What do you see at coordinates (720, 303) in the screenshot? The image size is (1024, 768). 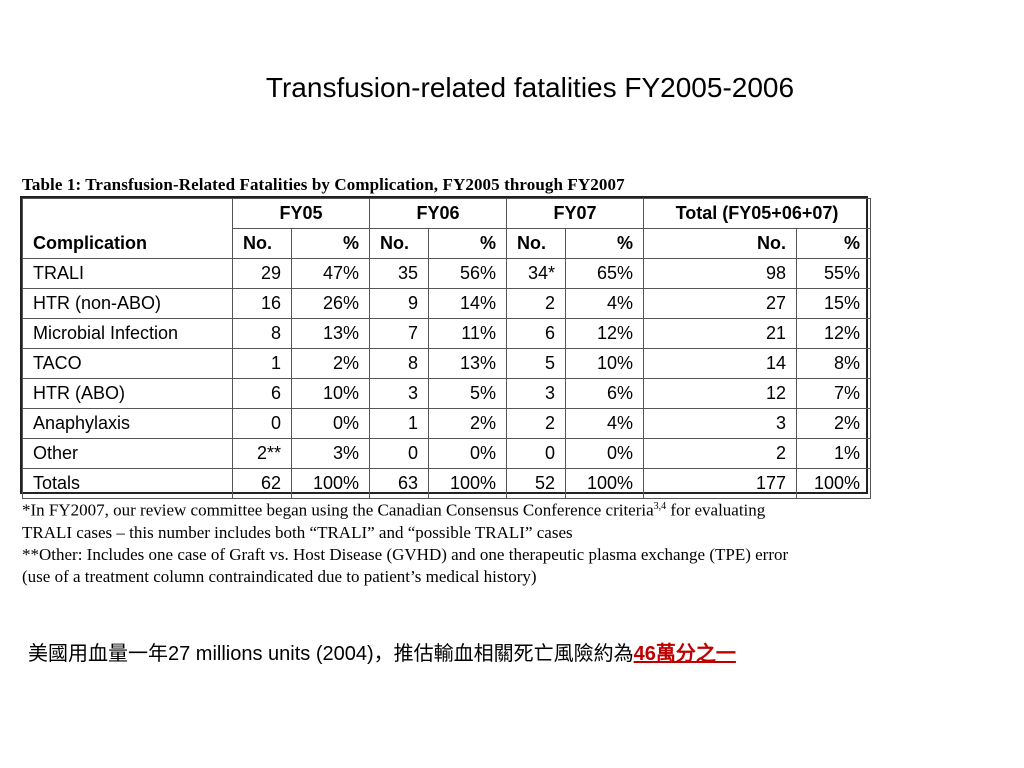 I see `count-cell: 27` at bounding box center [720, 303].